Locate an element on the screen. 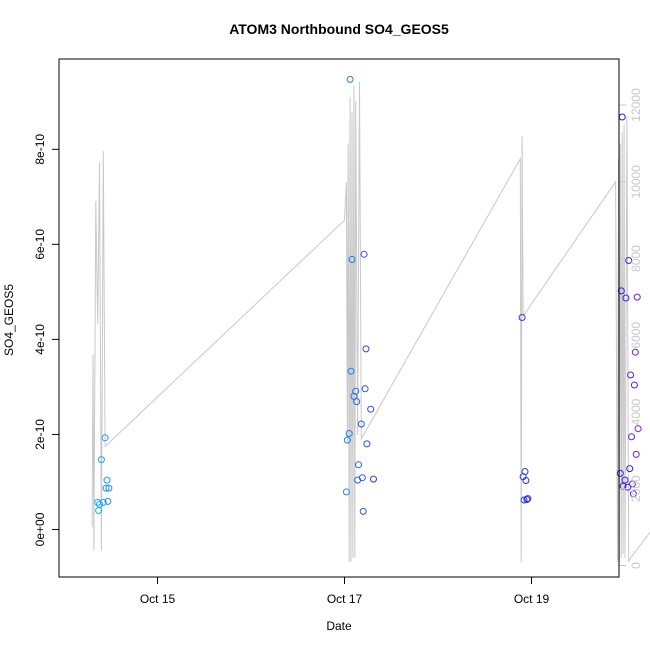  y2-tick-label: 4000 is located at coordinates (636, 411).